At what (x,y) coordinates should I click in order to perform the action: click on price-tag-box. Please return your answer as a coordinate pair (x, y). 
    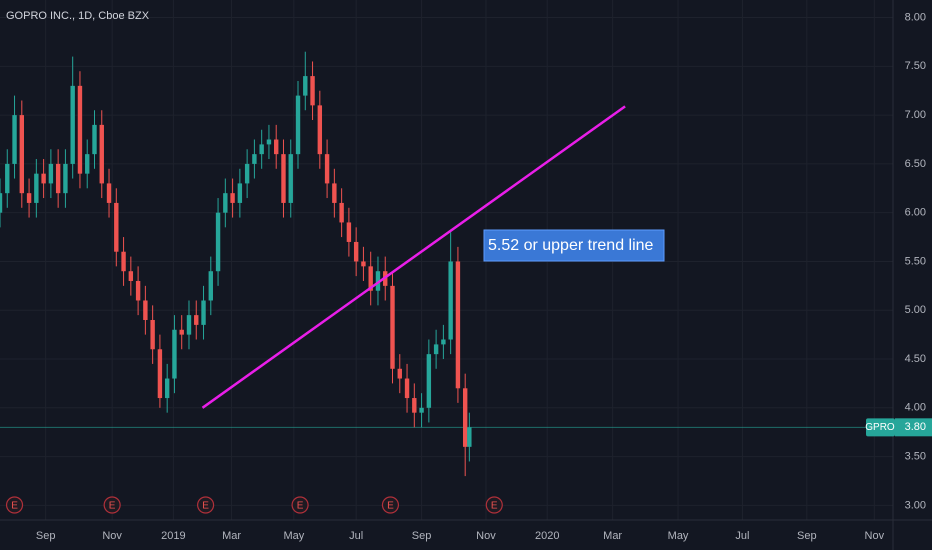
    Looking at the image, I should click on (913, 427).